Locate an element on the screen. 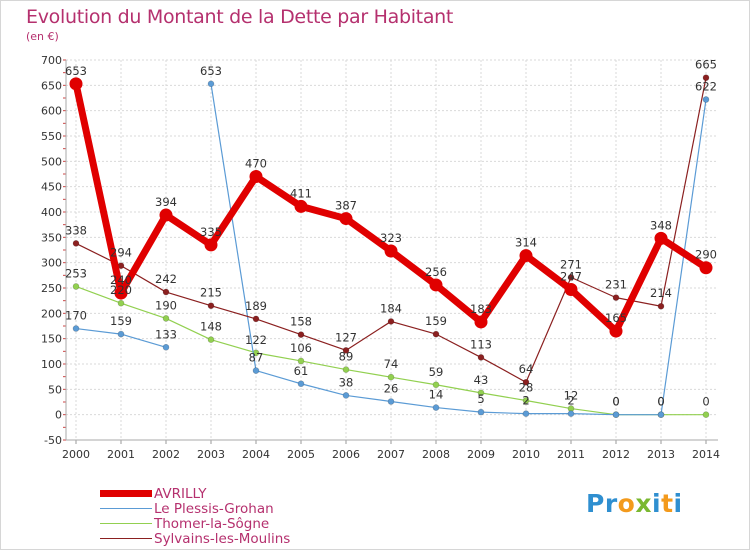 The image size is (750, 550). y-tick-label: 150 is located at coordinates (51, 339).